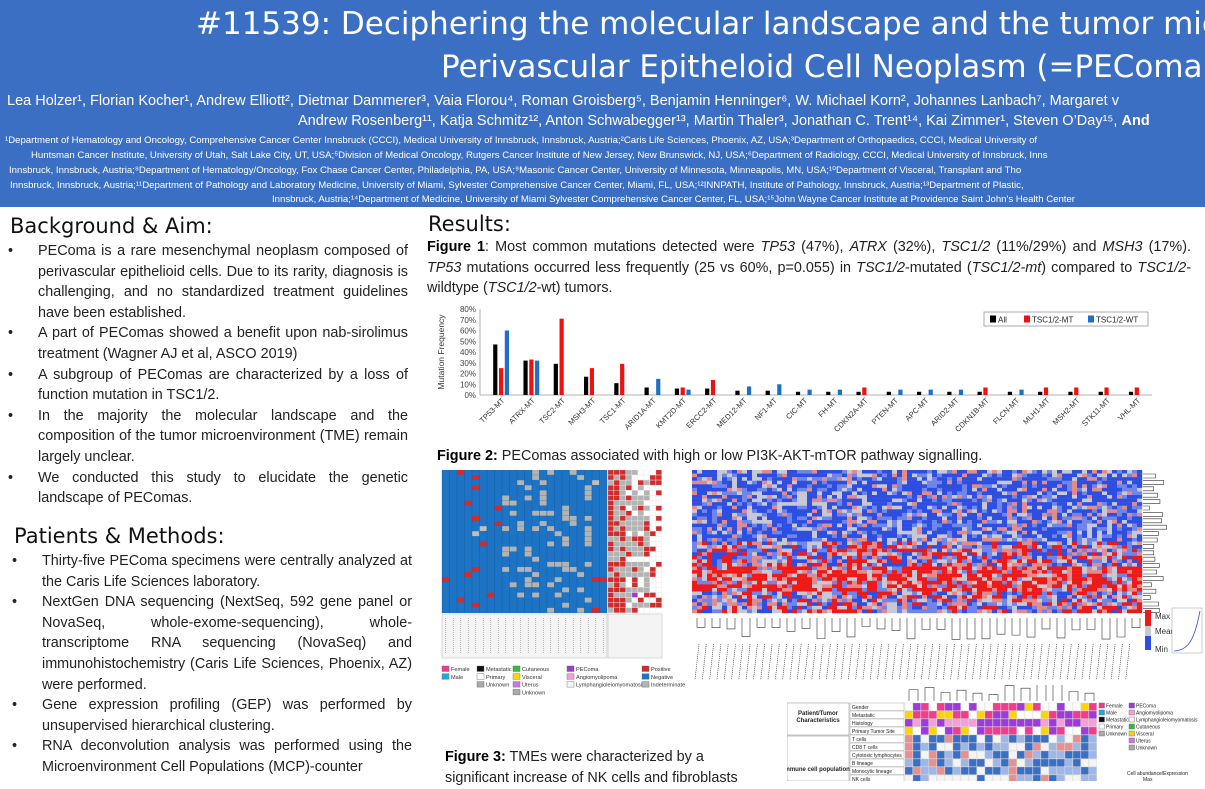 The height and width of the screenshot is (789, 1205). I want to click on legend-label: PEComa, so click(1146, 707).